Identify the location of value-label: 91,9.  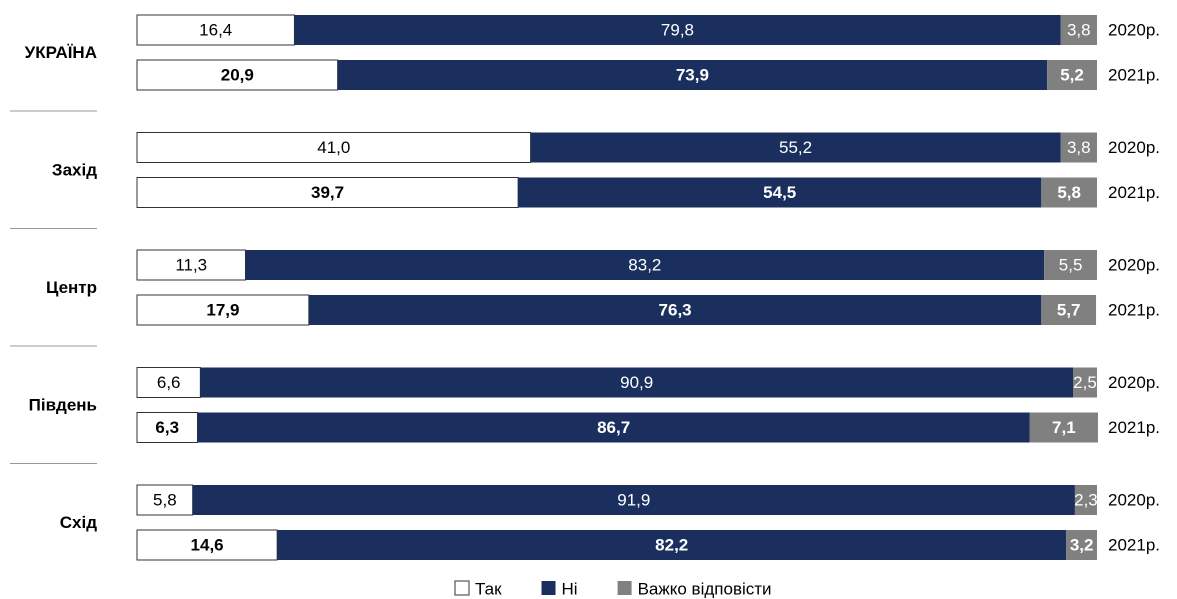
(633, 500).